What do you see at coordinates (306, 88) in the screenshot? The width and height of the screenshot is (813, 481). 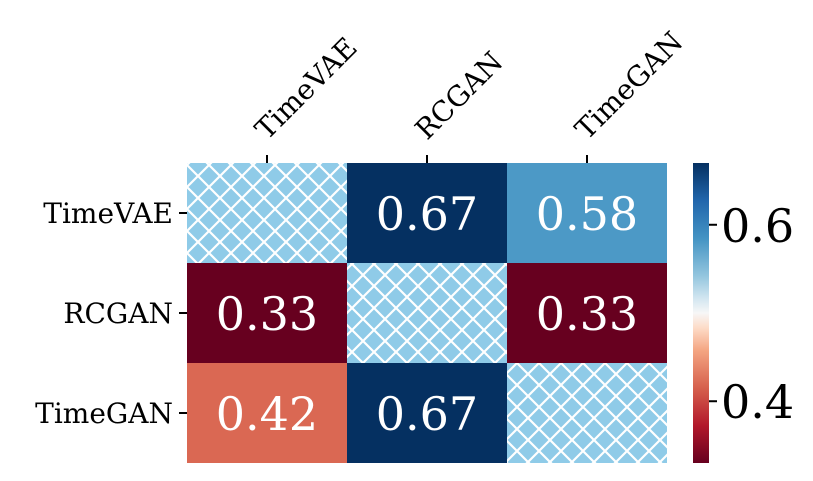 I see `x-tick-label-0: TimeVAE` at bounding box center [306, 88].